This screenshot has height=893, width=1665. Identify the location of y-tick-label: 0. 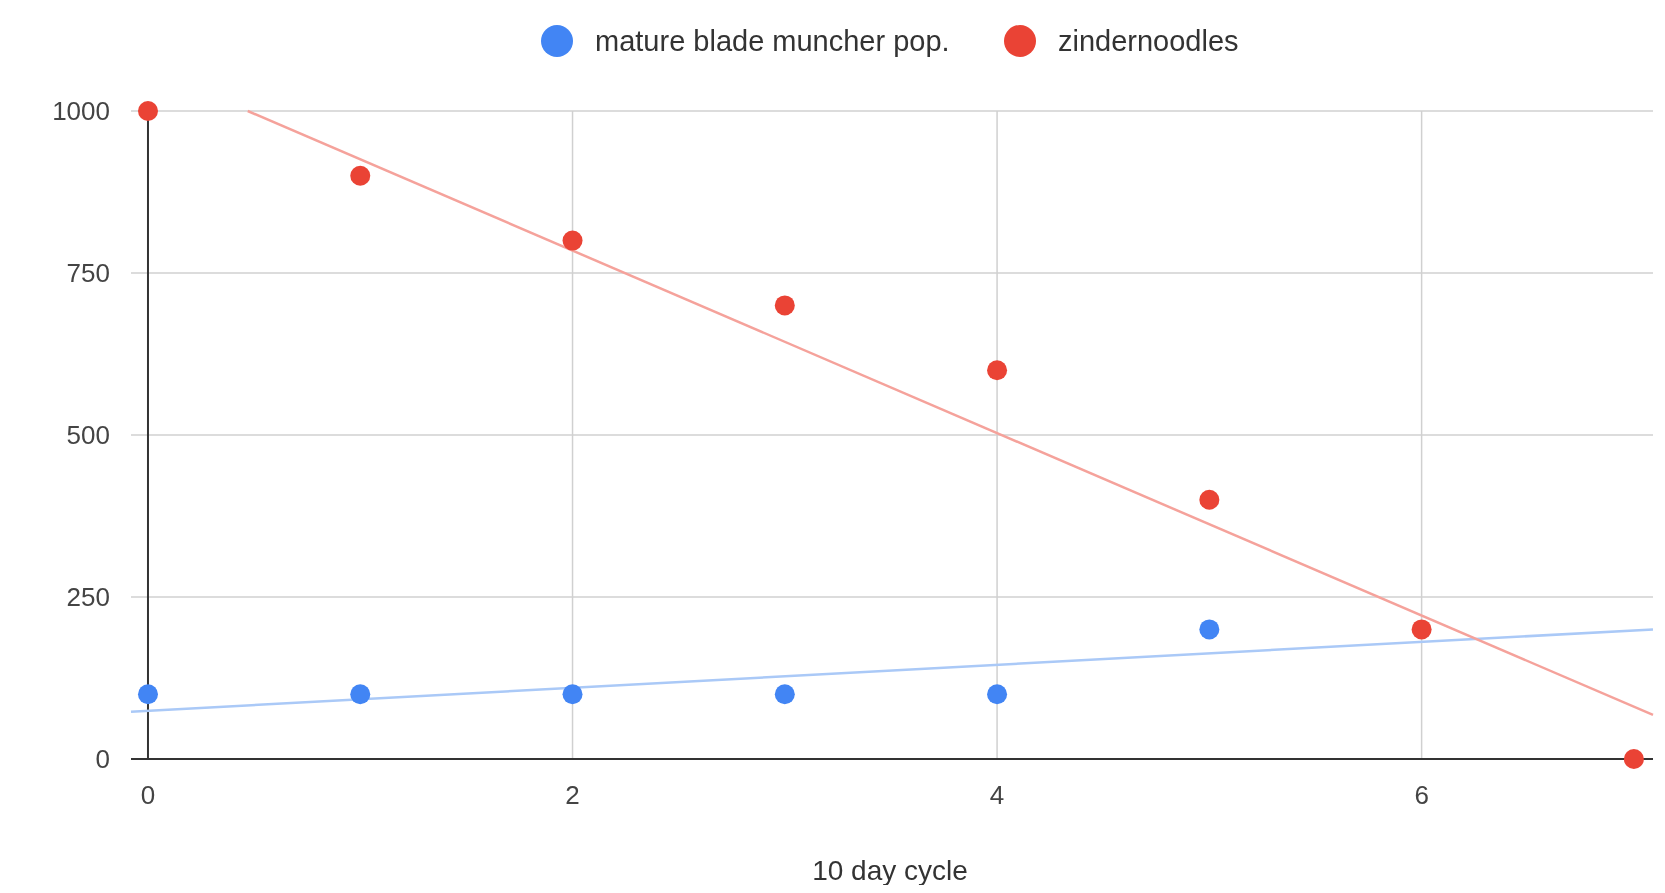
(102, 759).